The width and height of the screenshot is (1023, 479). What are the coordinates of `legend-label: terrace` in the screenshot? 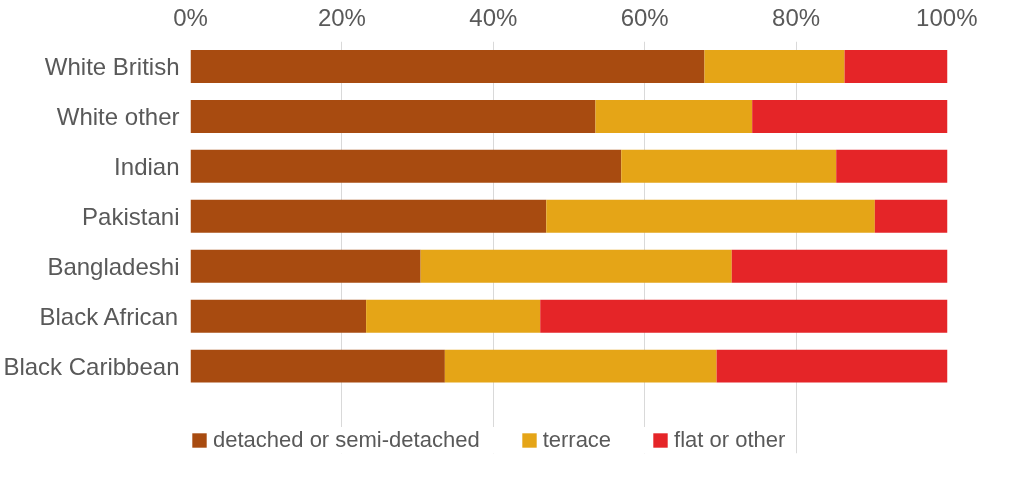 It's located at (577, 440).